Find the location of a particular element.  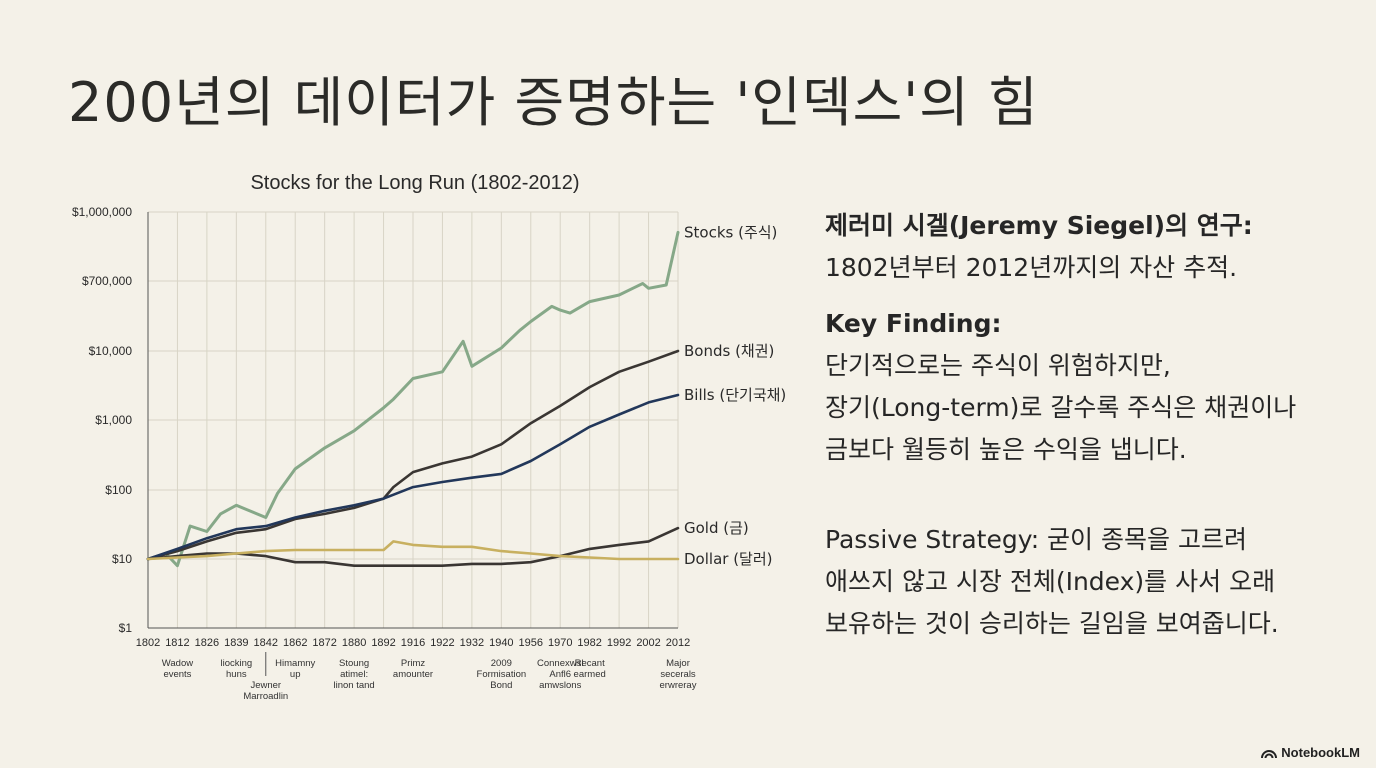

x-tick-label: 1880 is located at coordinates (354, 643).